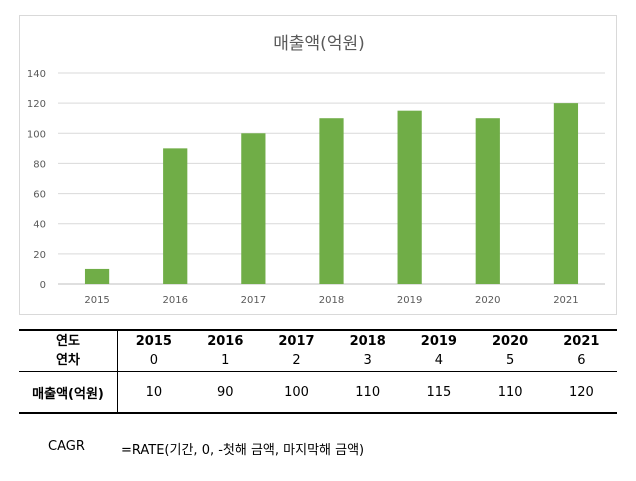 The width and height of the screenshot is (636, 481). What do you see at coordinates (243, 450) in the screenshot?
I see `cagr-formula: =RATE(기간, 0, -첫해 금액, 마지막해 금액)` at bounding box center [243, 450].